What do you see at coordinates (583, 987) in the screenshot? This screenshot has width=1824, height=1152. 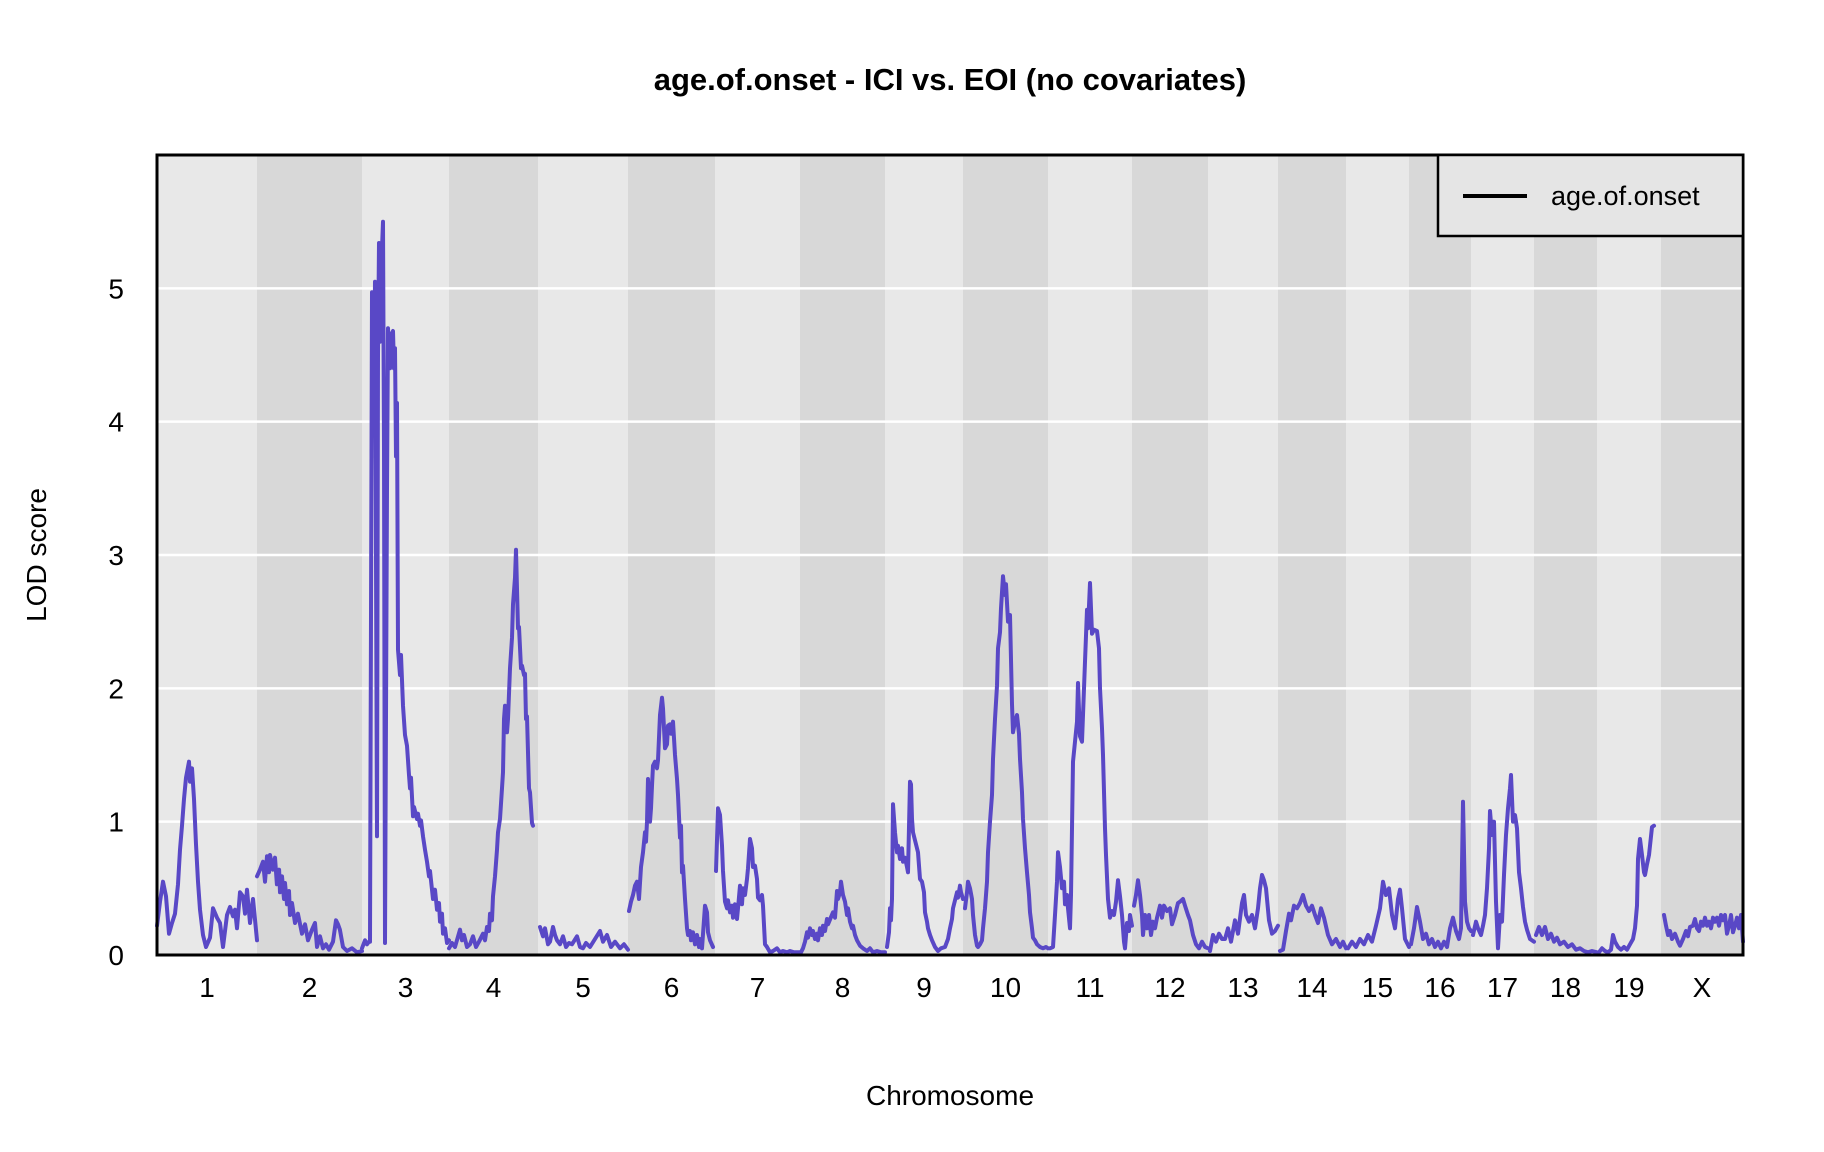 I see `x-tick-label-5: 5` at bounding box center [583, 987].